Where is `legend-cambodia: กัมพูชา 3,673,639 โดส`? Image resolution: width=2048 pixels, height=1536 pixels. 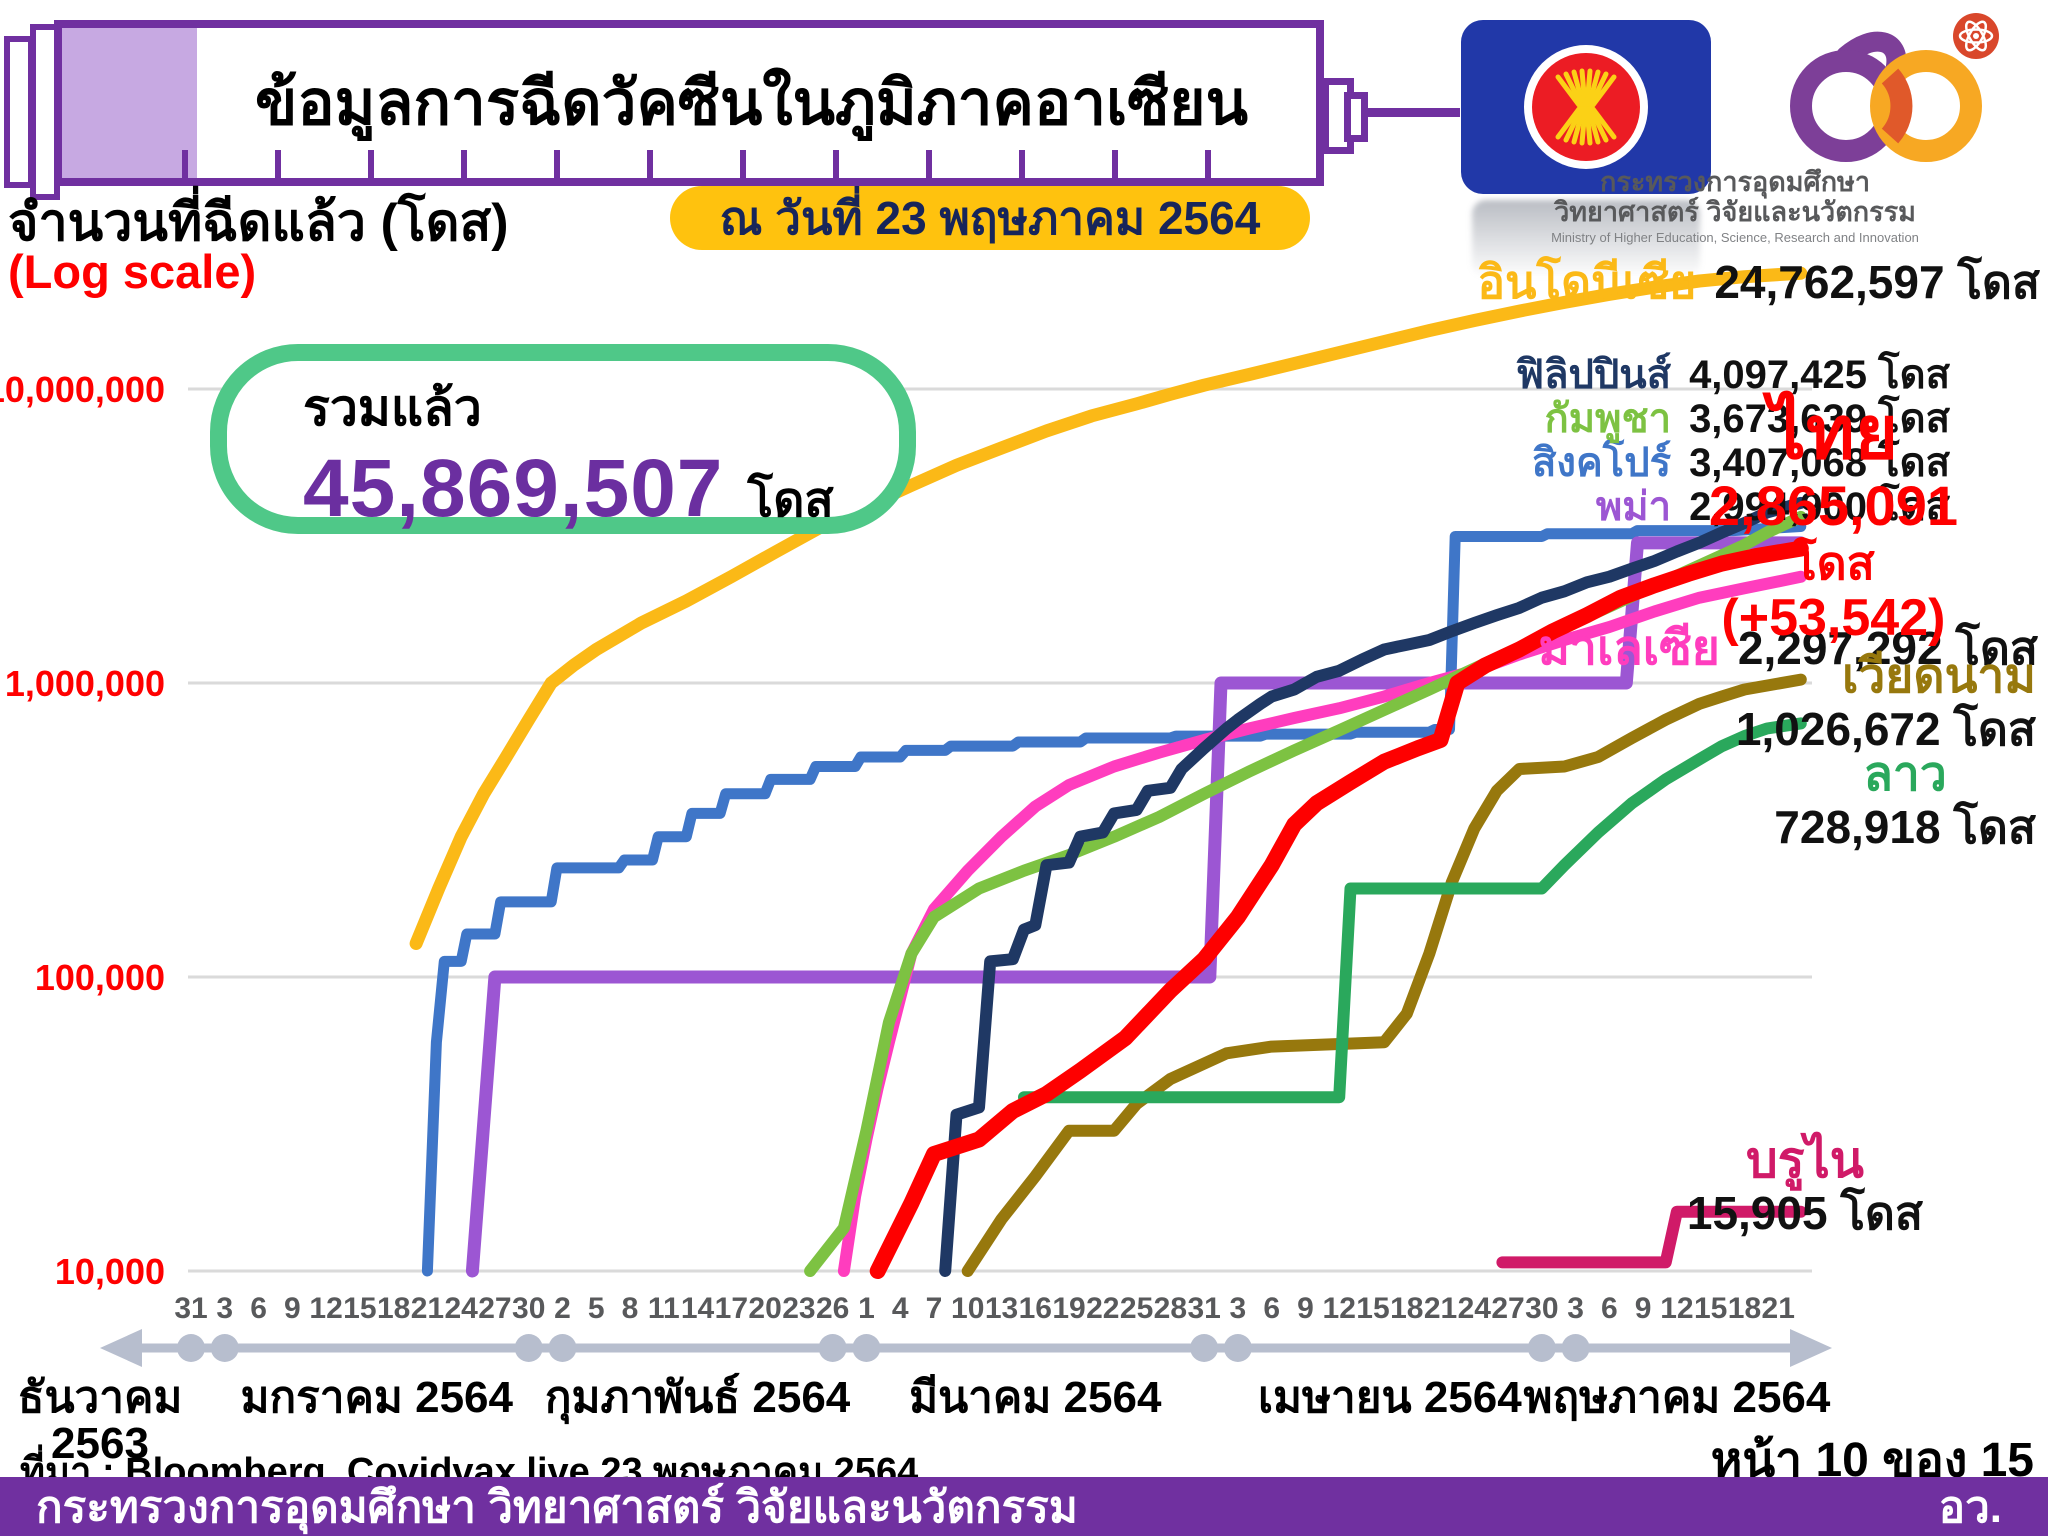
legend-cambodia: กัมพูชา 3,673,639 โดส is located at coordinates (1748, 418).